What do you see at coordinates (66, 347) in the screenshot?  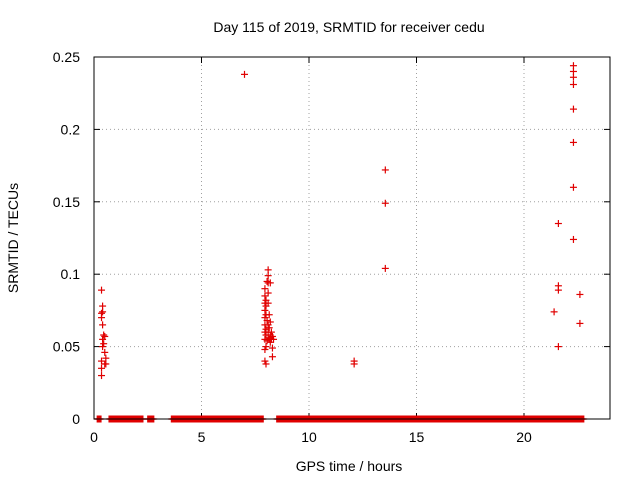 I see `y-tick-label: 0.05` at bounding box center [66, 347].